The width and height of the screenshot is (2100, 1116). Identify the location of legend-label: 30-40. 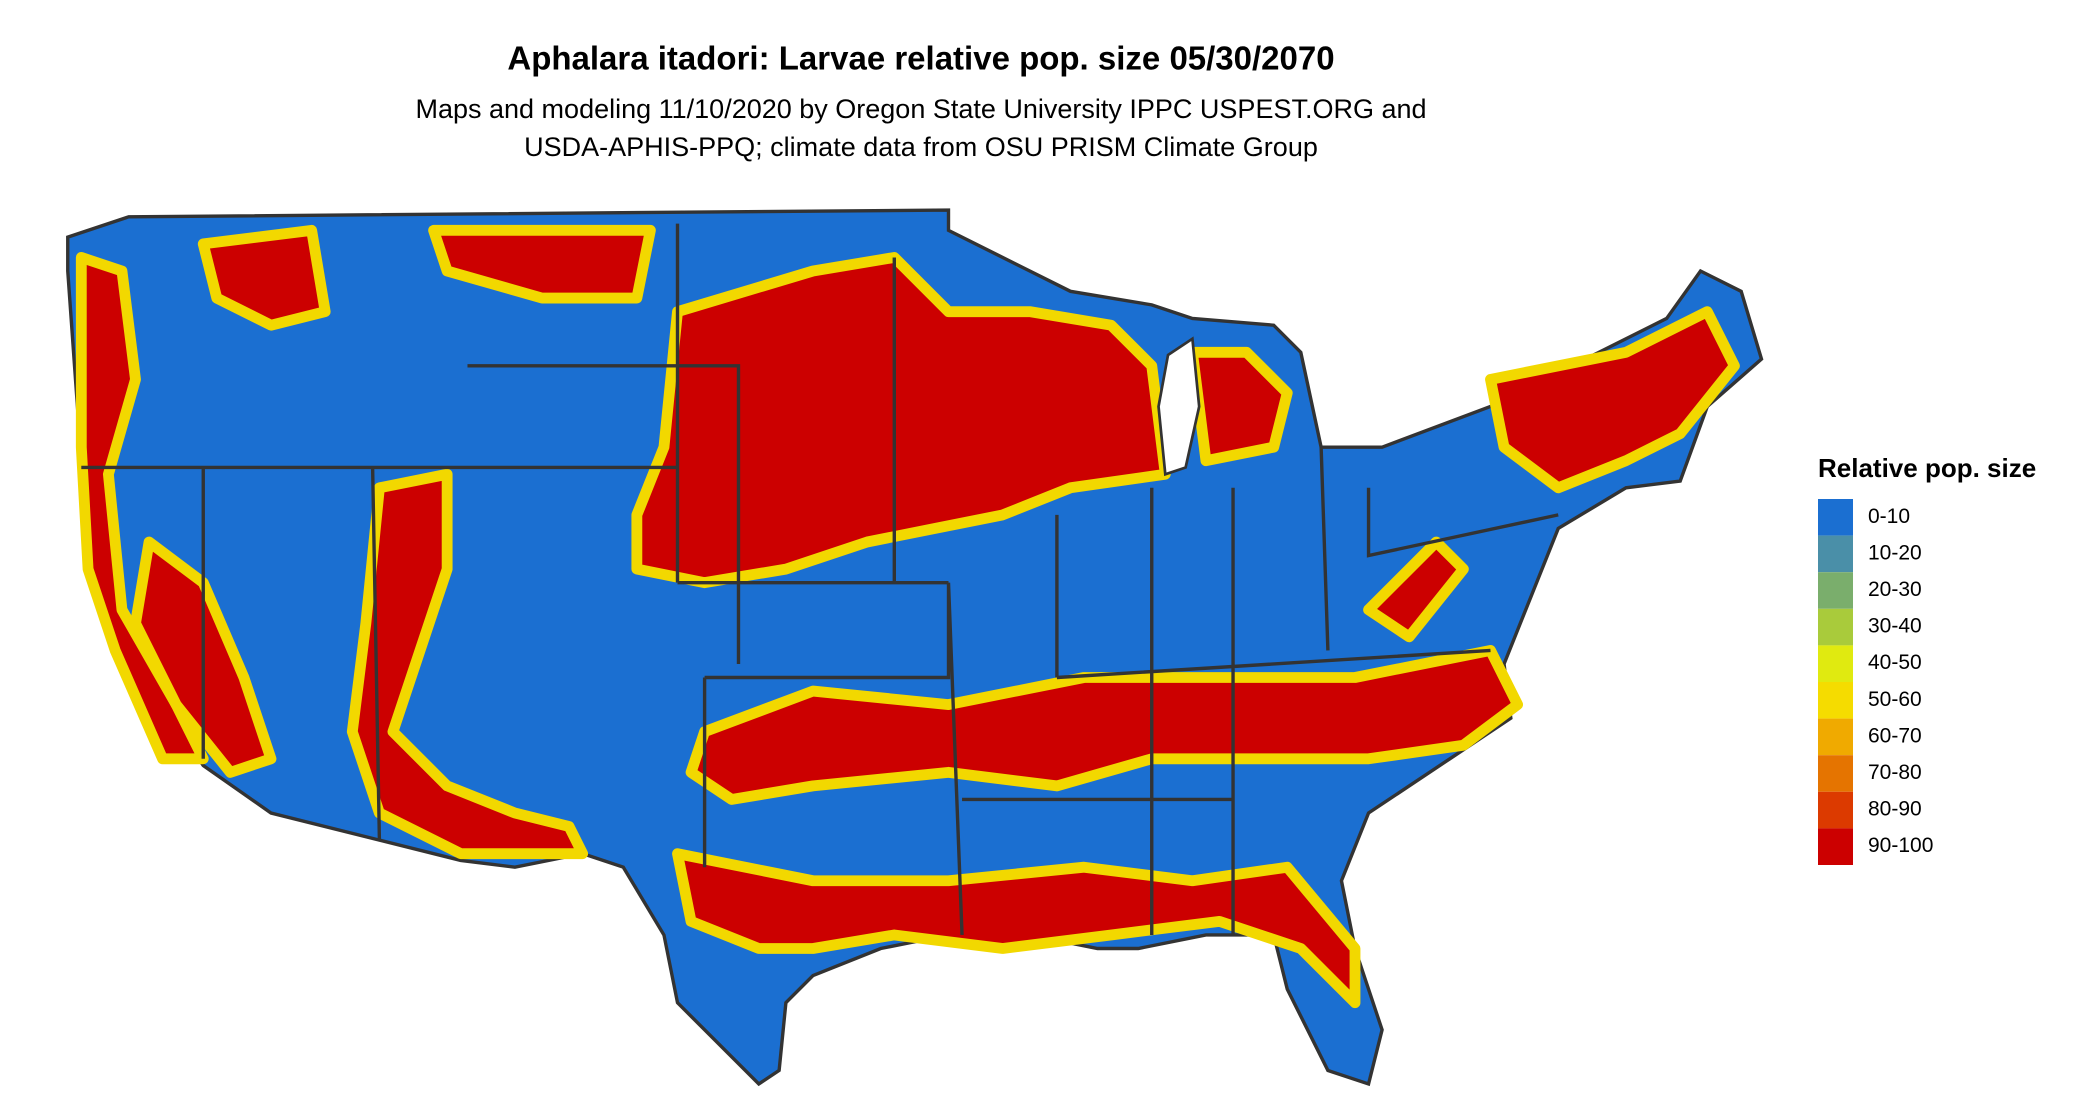
(1895, 626).